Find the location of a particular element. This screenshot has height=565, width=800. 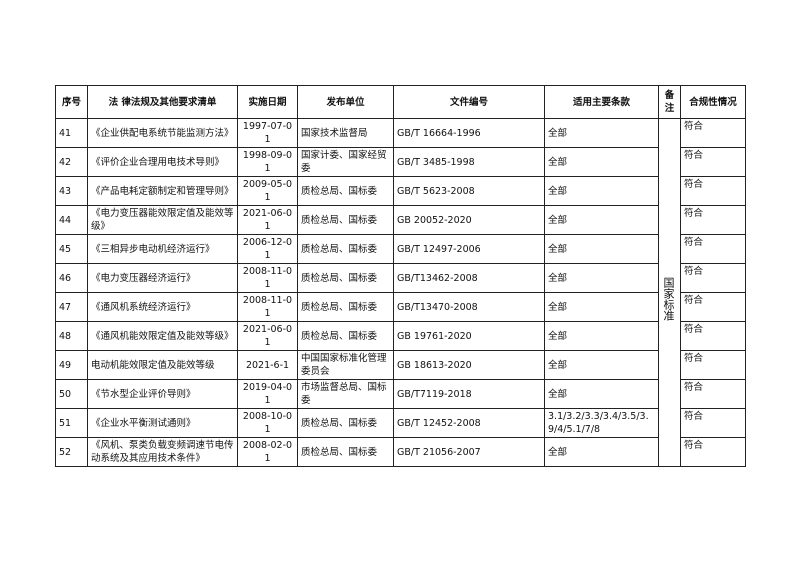

date-cell: 2021-6-1 is located at coordinates (267, 365).